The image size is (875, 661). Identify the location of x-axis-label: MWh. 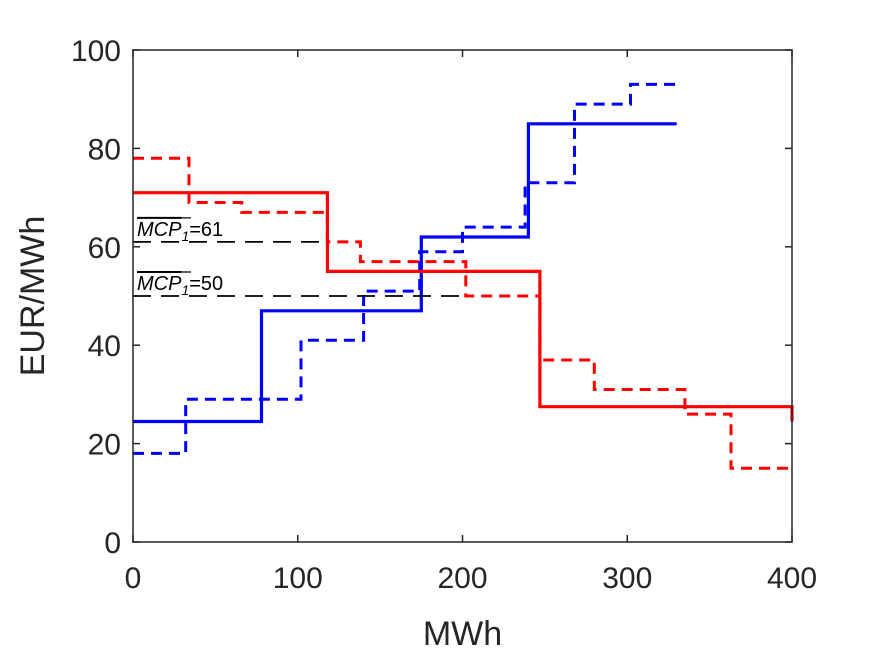
(462, 634).